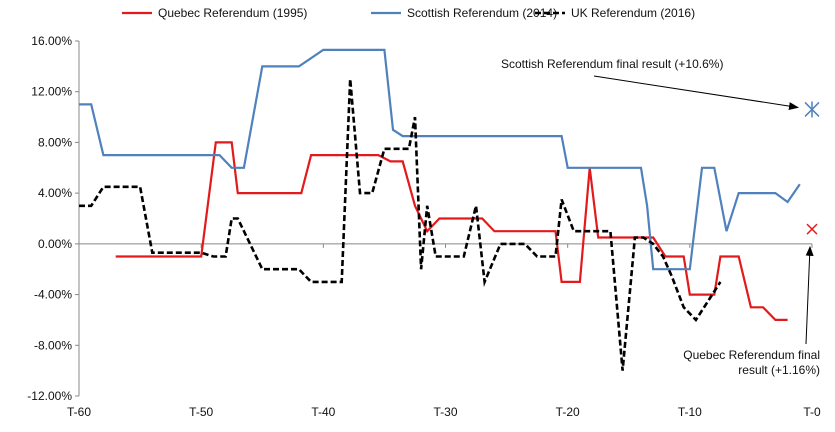 Image resolution: width=835 pixels, height=432 pixels. What do you see at coordinates (809, 295) in the screenshot?
I see `annotation-arrow-quebec` at bounding box center [809, 295].